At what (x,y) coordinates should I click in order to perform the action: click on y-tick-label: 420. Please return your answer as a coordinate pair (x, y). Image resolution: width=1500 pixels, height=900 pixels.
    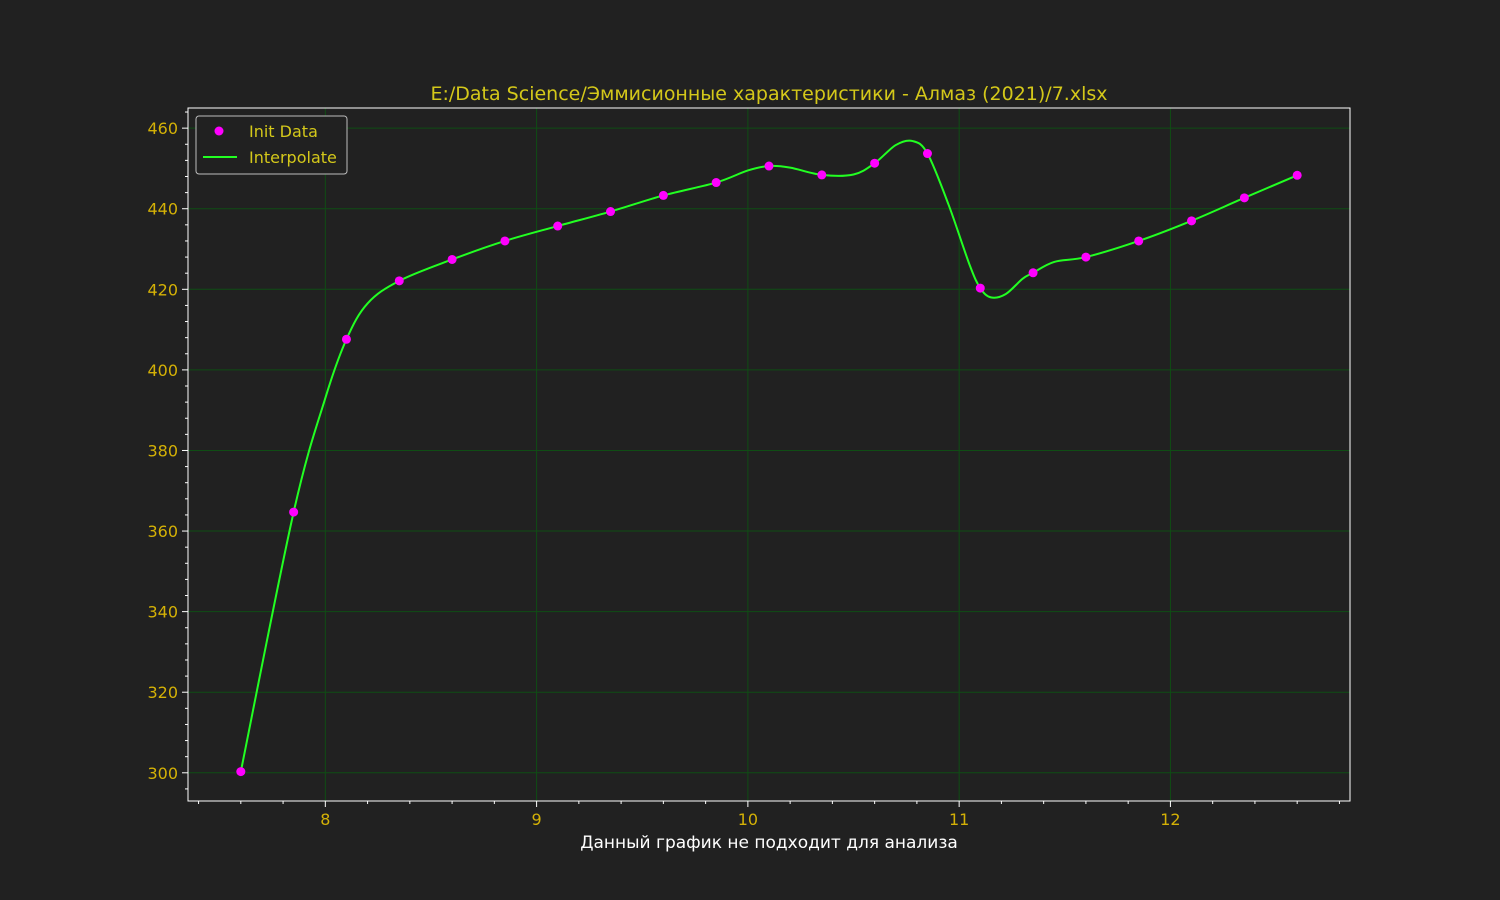
    Looking at the image, I should click on (162, 289).